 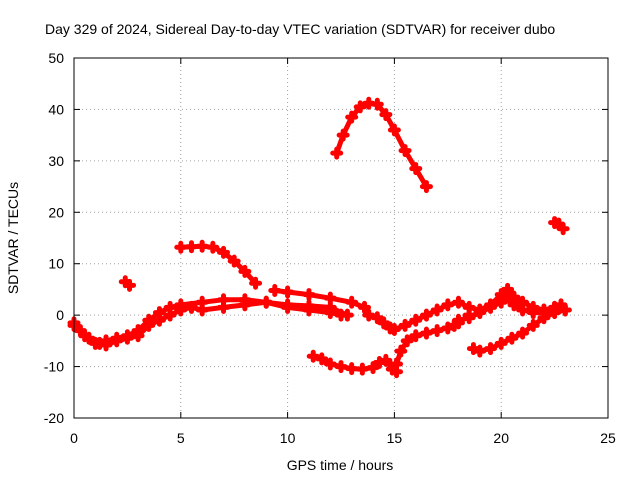 I want to click on x-tick-label: 20, so click(x=501, y=438).